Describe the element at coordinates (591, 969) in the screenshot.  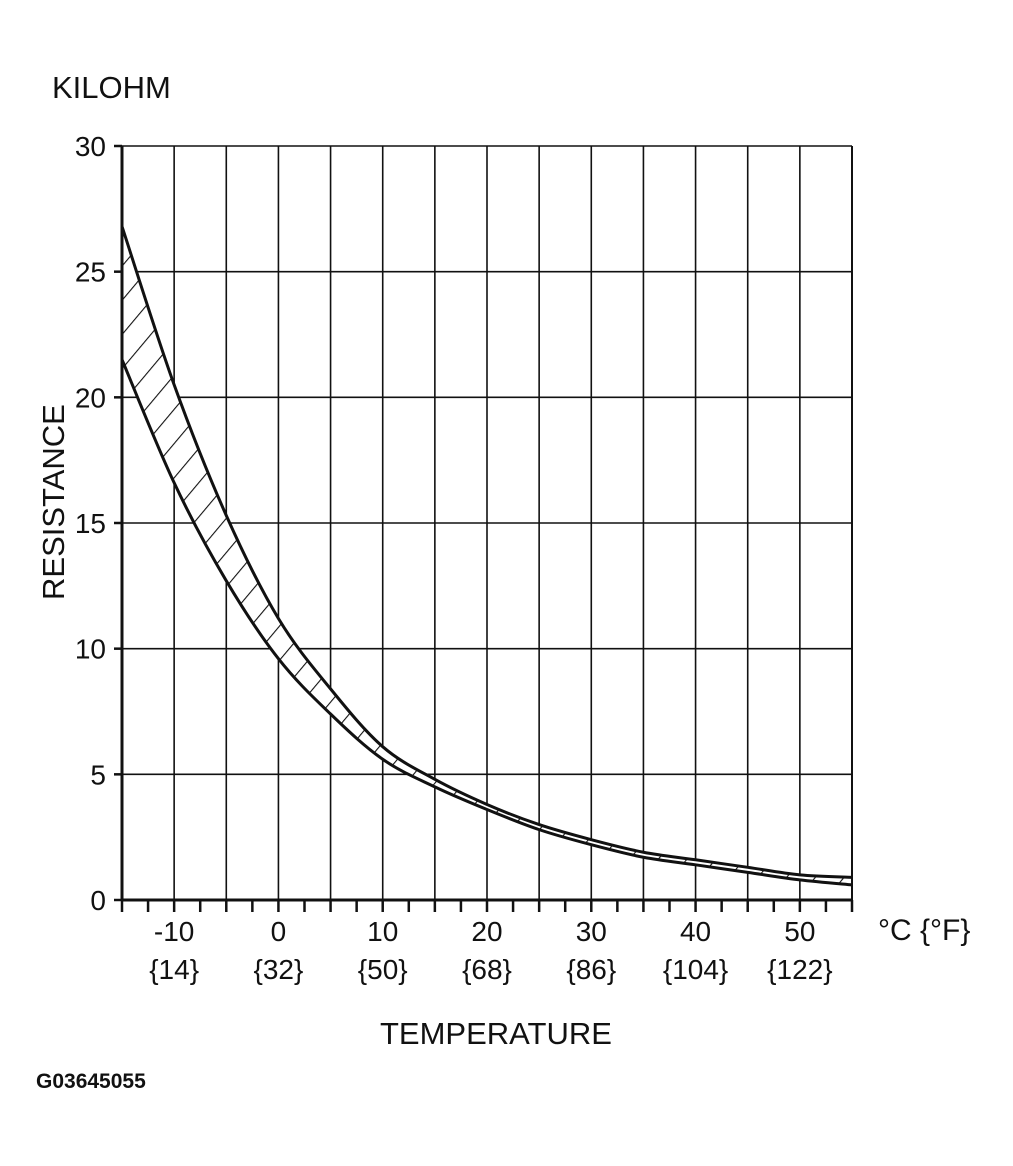
I see `x-tick-label-fahrenheit: {86}` at that location.